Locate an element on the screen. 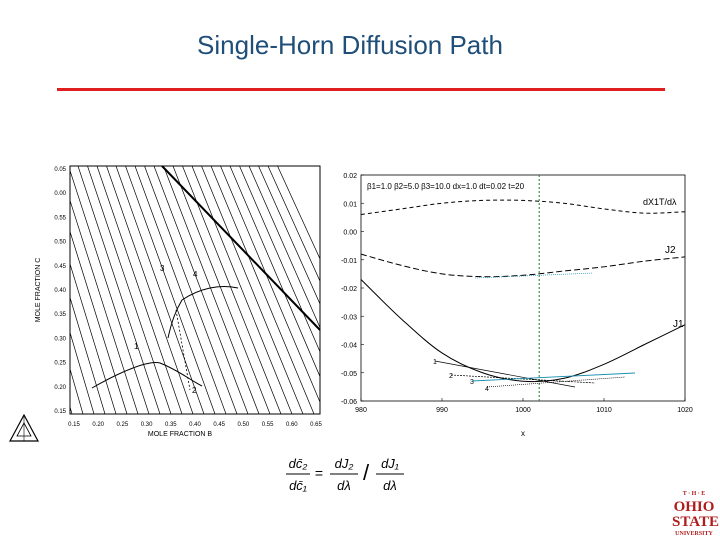  path-point-label: 3 is located at coordinates (162, 268).